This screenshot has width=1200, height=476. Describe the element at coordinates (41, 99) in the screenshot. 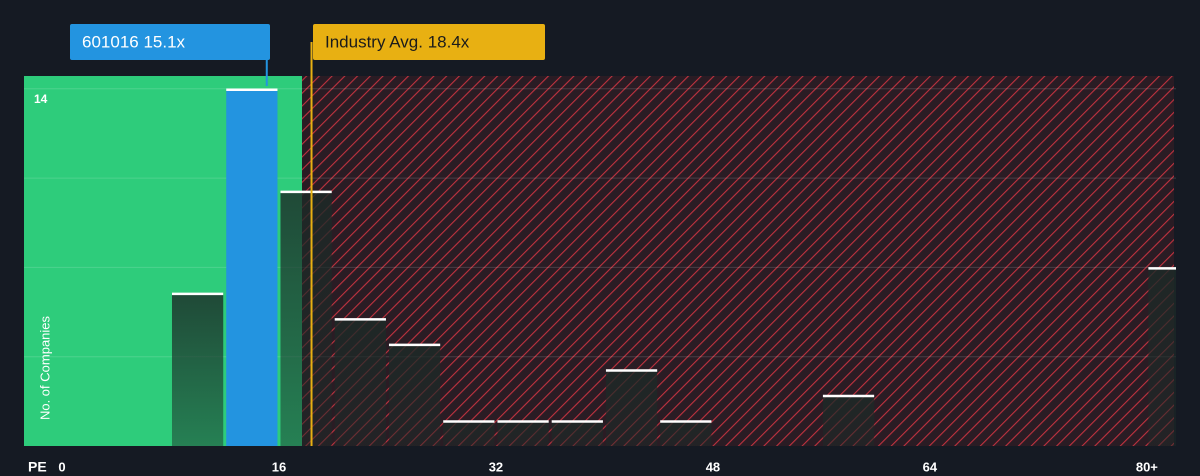

I see `y-tick-label: 14` at that location.